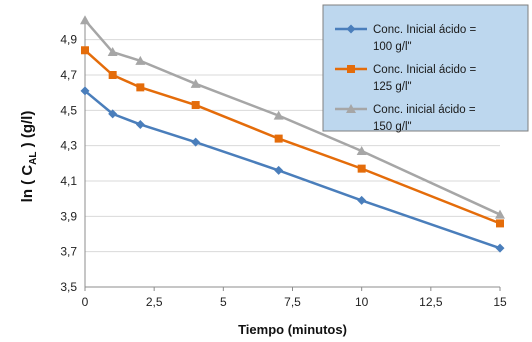  Describe the element at coordinates (68, 181) in the screenshot. I see `y-tick-label: 4,1` at that location.